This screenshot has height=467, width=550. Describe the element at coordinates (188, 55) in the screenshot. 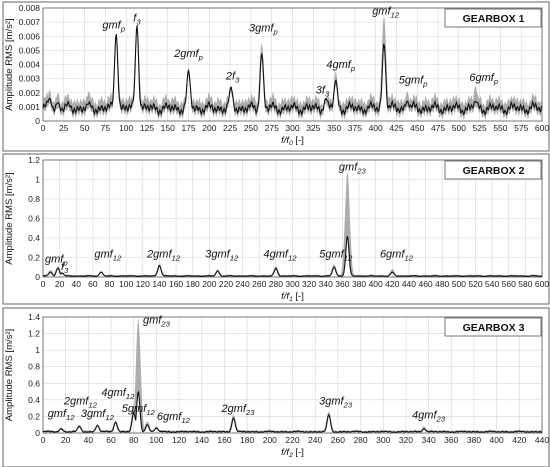

I see `peak-annotation: 2gmfp` at that location.